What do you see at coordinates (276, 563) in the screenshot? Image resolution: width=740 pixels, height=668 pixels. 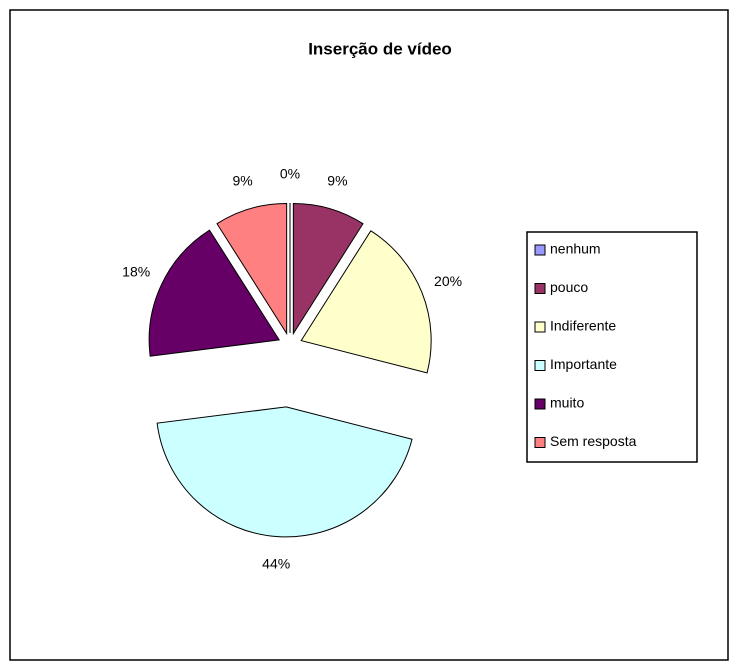 I see `data-label: 44%` at bounding box center [276, 563].